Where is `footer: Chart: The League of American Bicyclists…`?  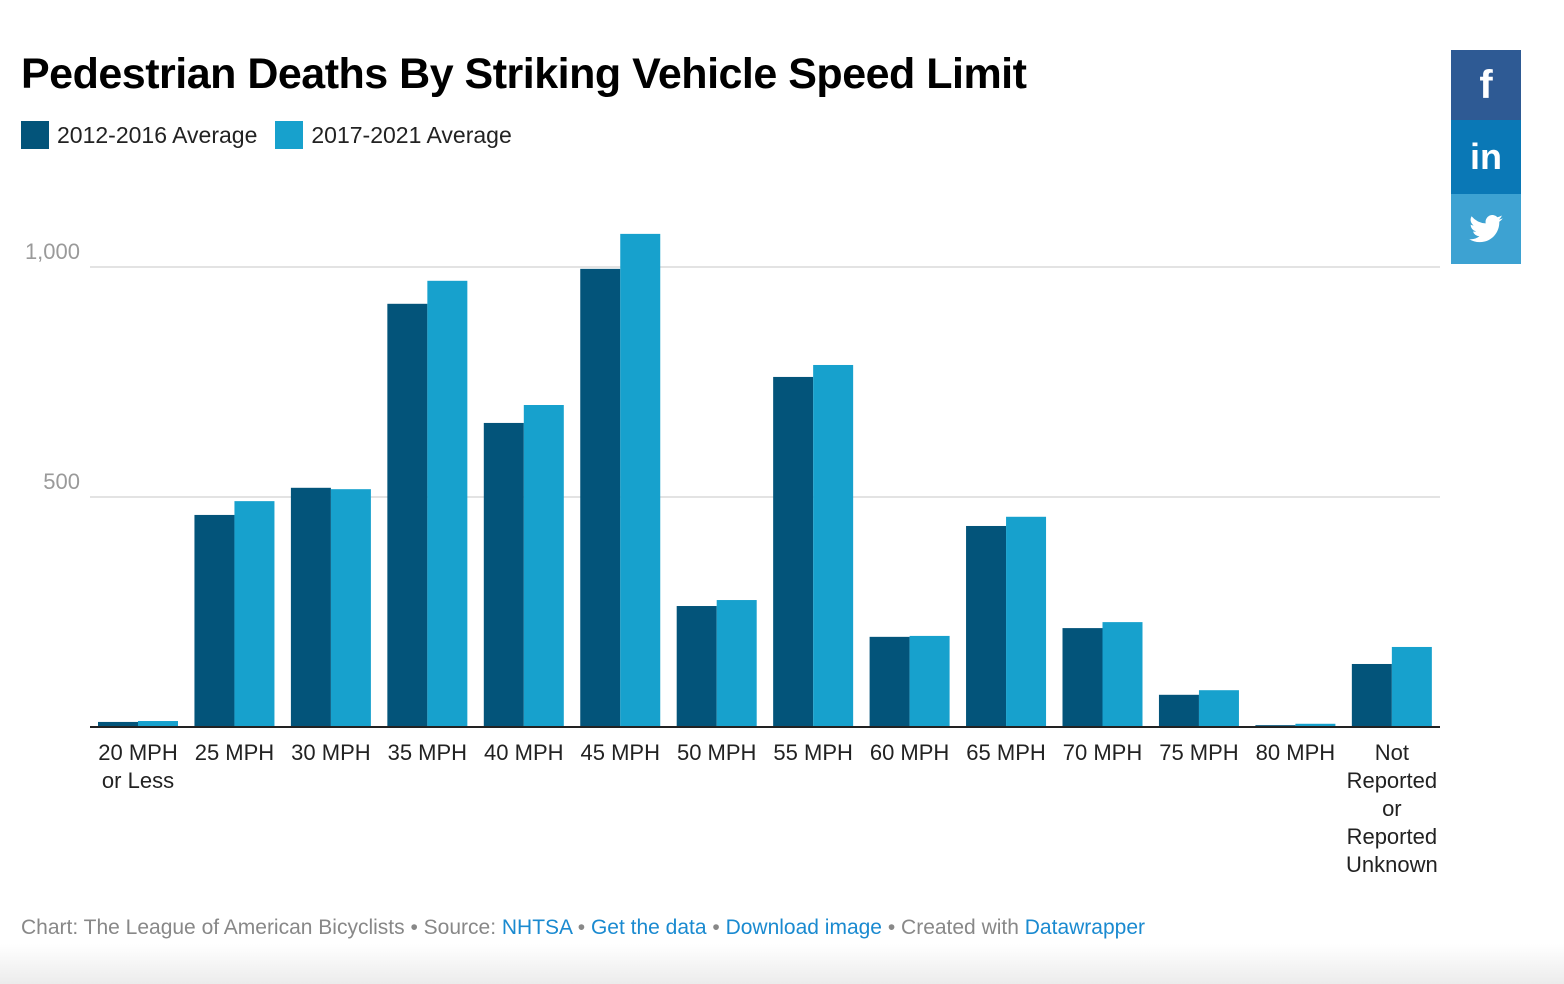 footer: Chart: The League of American Bicyclists… is located at coordinates (583, 928).